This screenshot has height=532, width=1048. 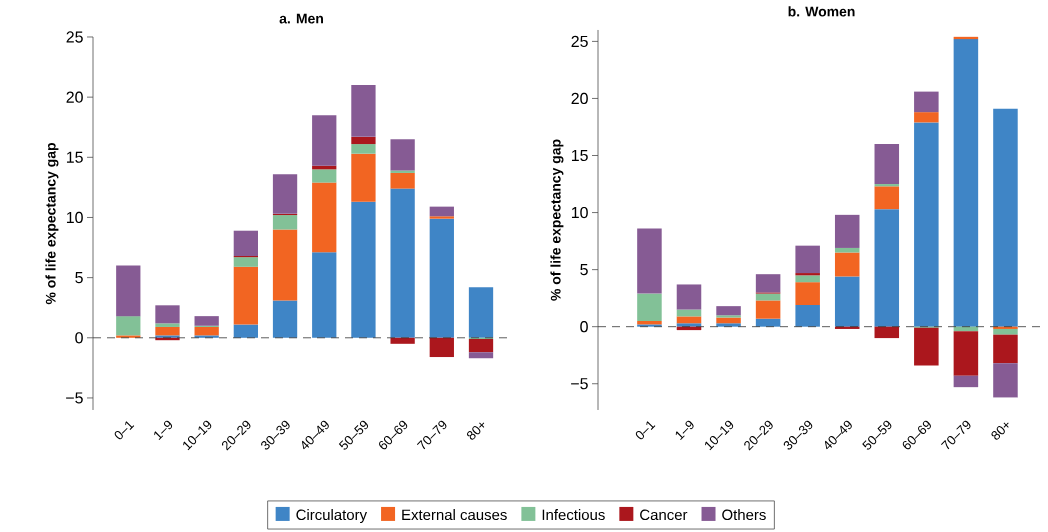 What do you see at coordinates (332, 516) in the screenshot?
I see `legend-label: Circulatory` at bounding box center [332, 516].